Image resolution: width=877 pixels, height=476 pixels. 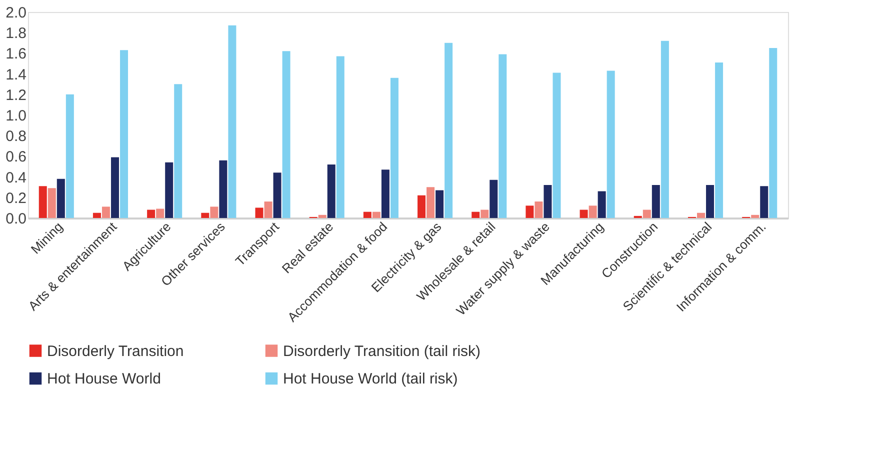 I want to click on y-tick-label: 0.8, so click(x=16, y=137).